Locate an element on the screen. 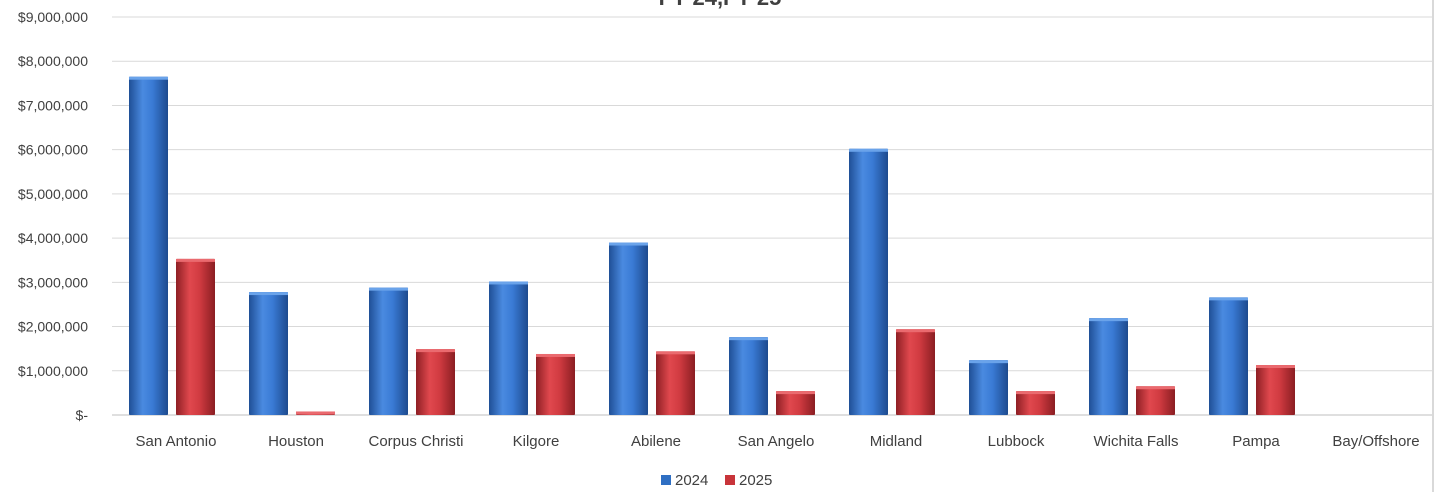 Image resolution: width=1440 pixels, height=492 pixels. bar-2025-corpus-christi is located at coordinates (435, 382).